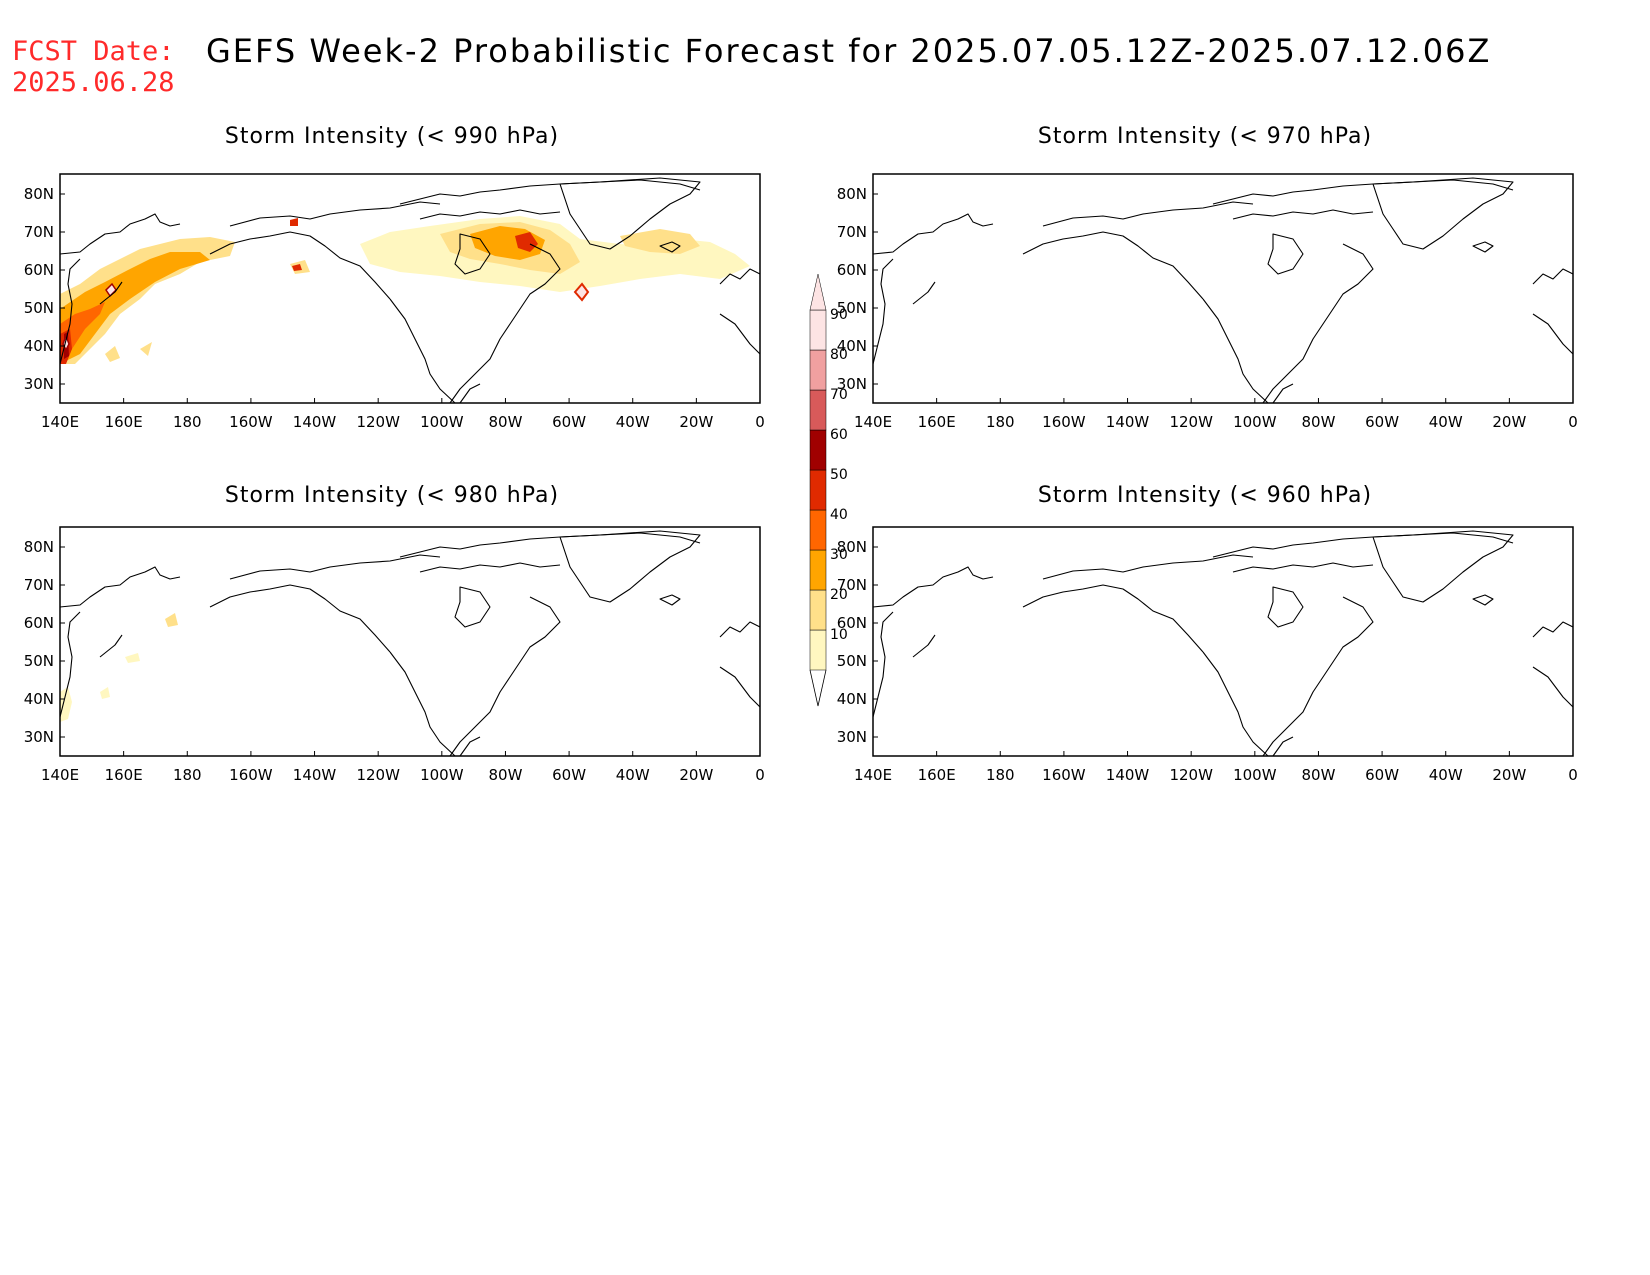 The image size is (1650, 1275). Describe the element at coordinates (39, 194) in the screenshot. I see `lat-tick-label: 80N` at that location.